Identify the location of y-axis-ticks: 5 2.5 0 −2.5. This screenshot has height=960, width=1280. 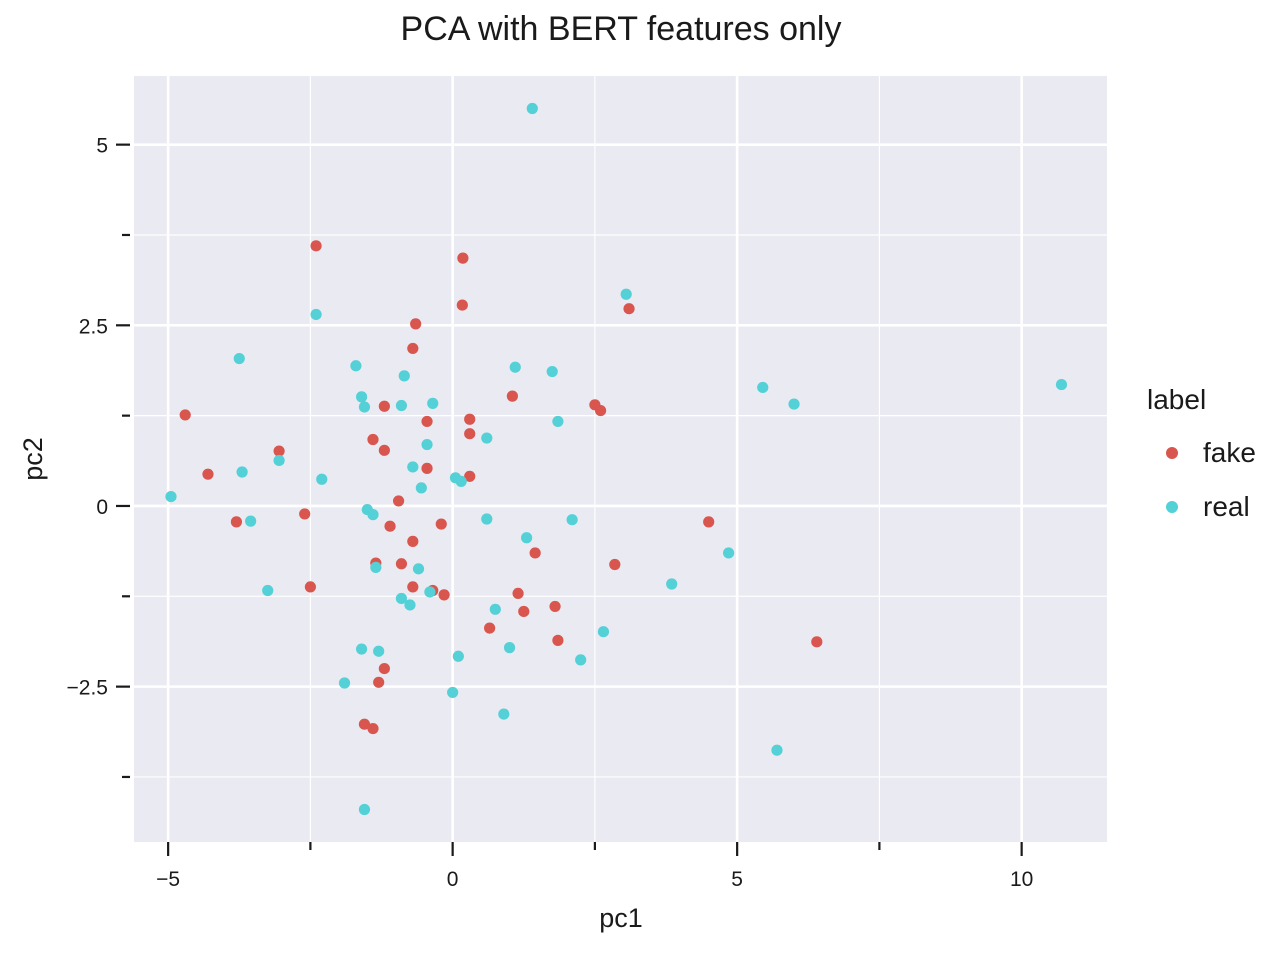
(98, 457).